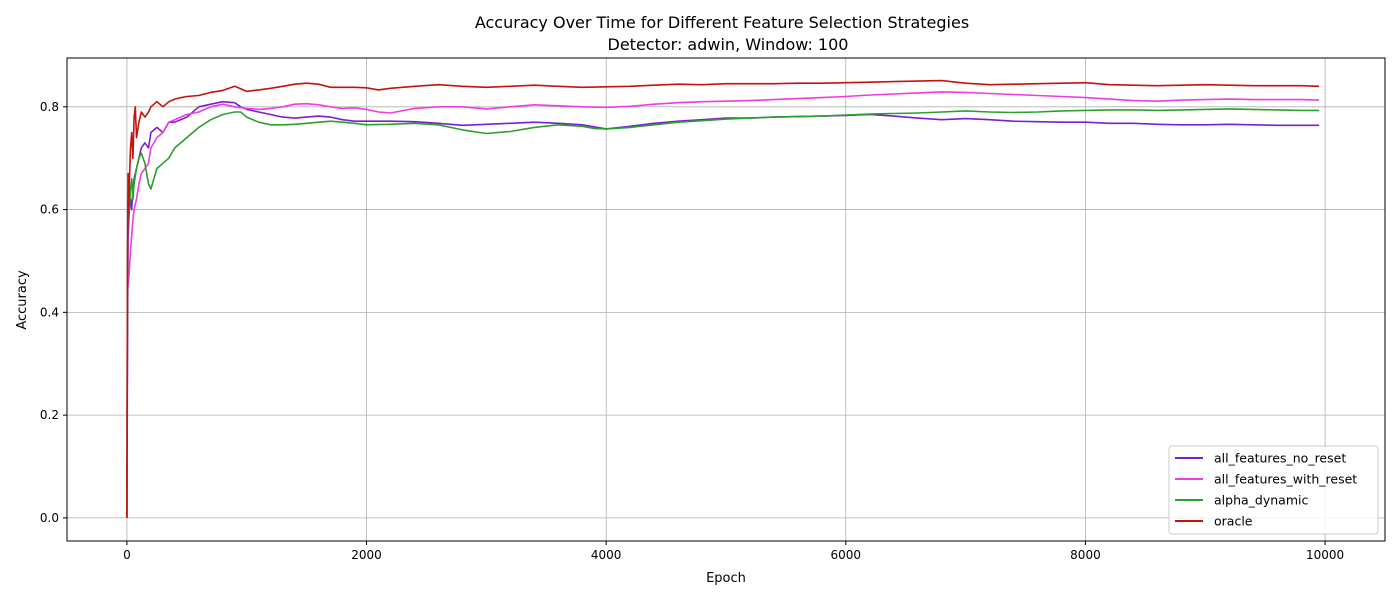  I want to click on y-tick-label: 0.4, so click(49, 312).